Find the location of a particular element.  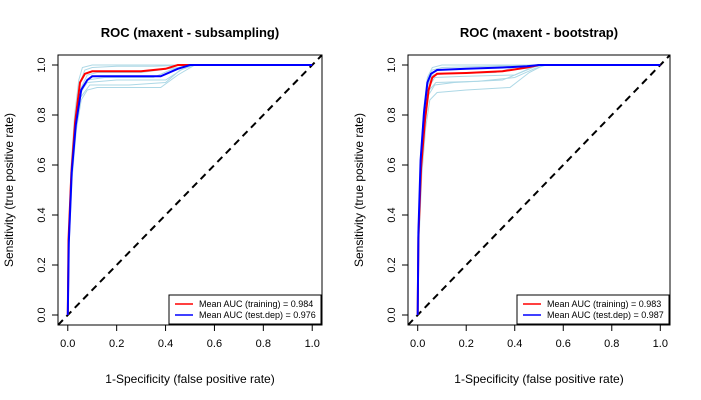

chart-title: ROC (maxent - subsampling) is located at coordinates (190, 32).